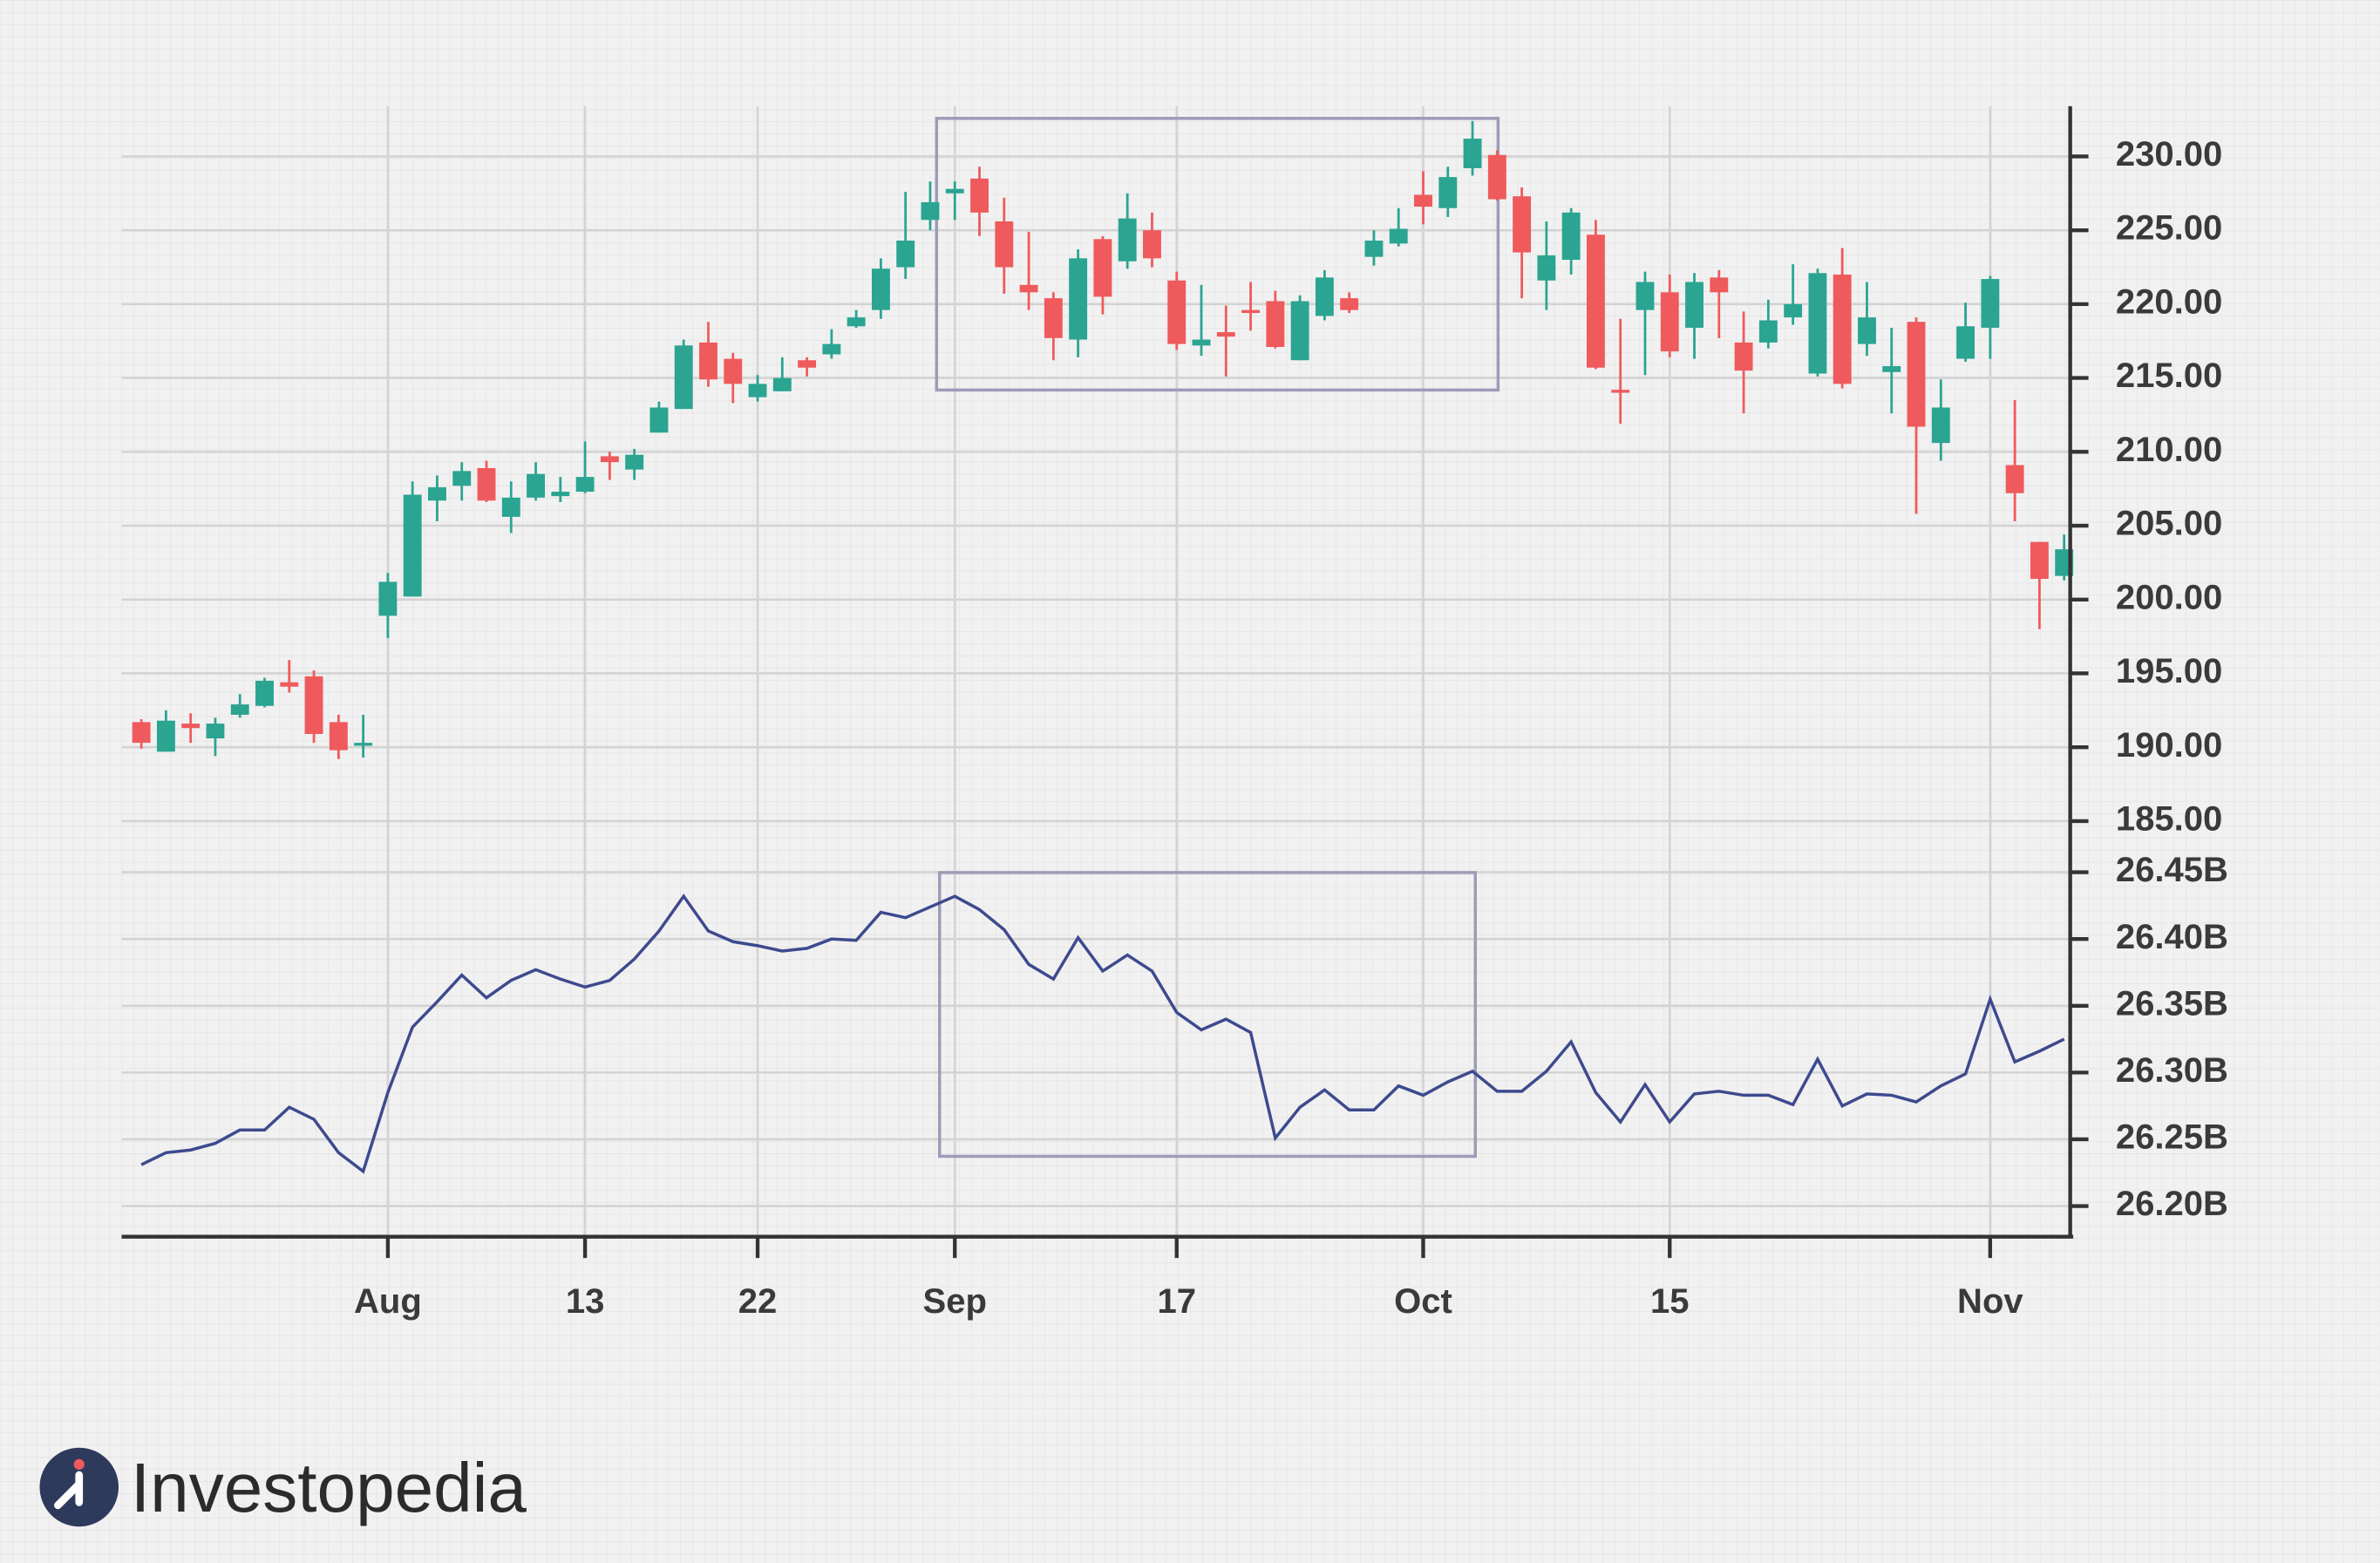 Image resolution: width=2380 pixels, height=1563 pixels. I want to click on x-tick-label: 15, so click(1670, 1301).